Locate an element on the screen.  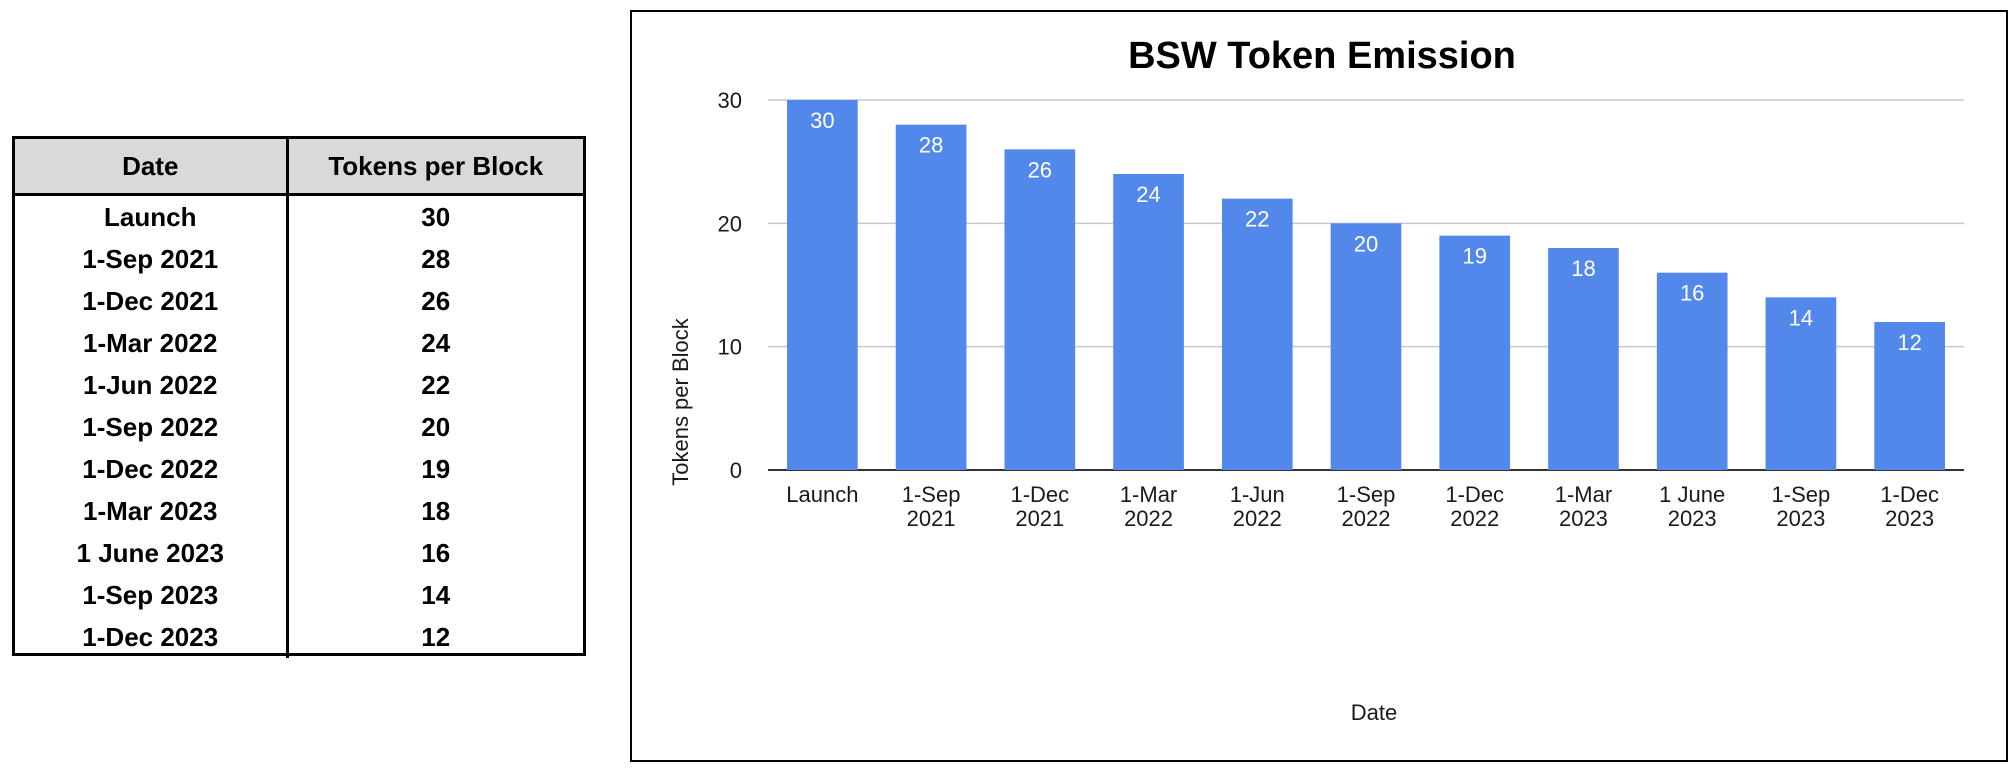
y-tick-label: 30 is located at coordinates (730, 100).